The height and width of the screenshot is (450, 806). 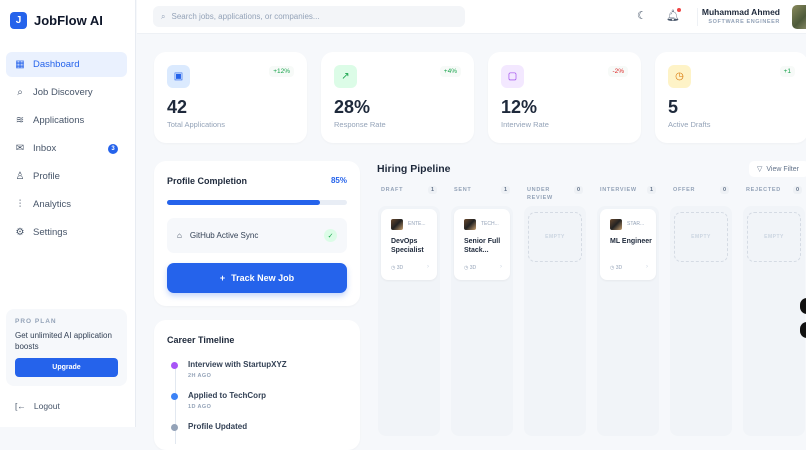 What do you see at coordinates (20, 64) in the screenshot?
I see `grid-icon: ▦` at bounding box center [20, 64].